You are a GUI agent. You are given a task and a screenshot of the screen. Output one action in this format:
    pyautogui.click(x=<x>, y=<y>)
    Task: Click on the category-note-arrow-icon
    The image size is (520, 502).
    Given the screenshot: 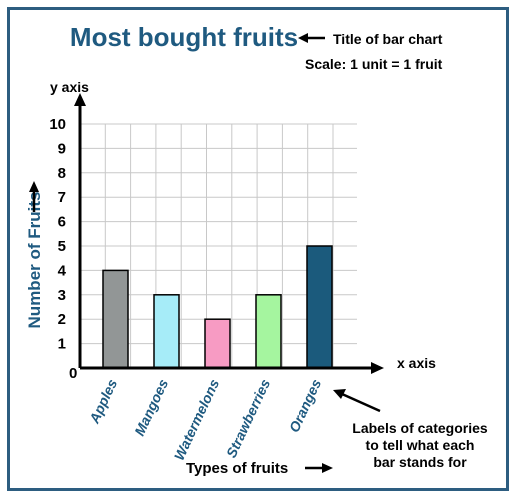 What is the action you would take?
    pyautogui.click(x=357, y=401)
    